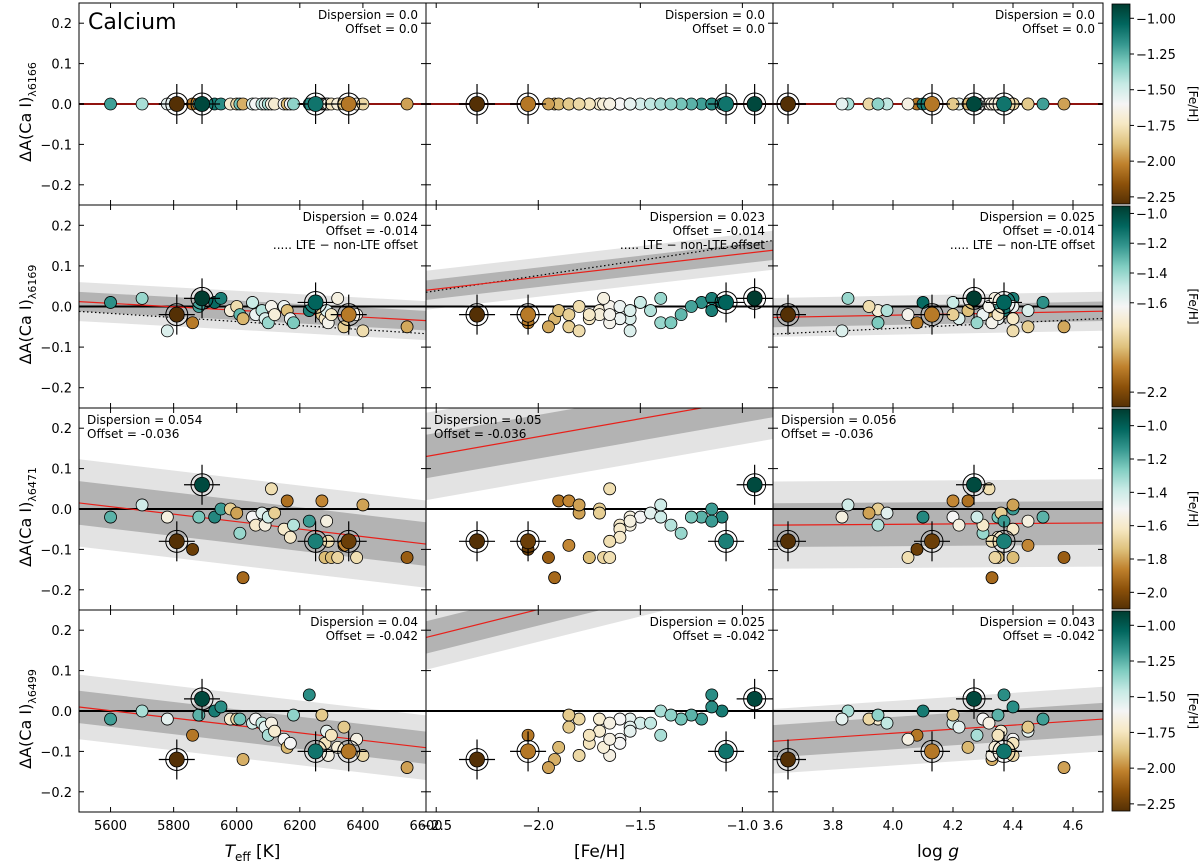 This screenshot has width=1200, height=863. I want to click on fit-line, so click(482, 624).